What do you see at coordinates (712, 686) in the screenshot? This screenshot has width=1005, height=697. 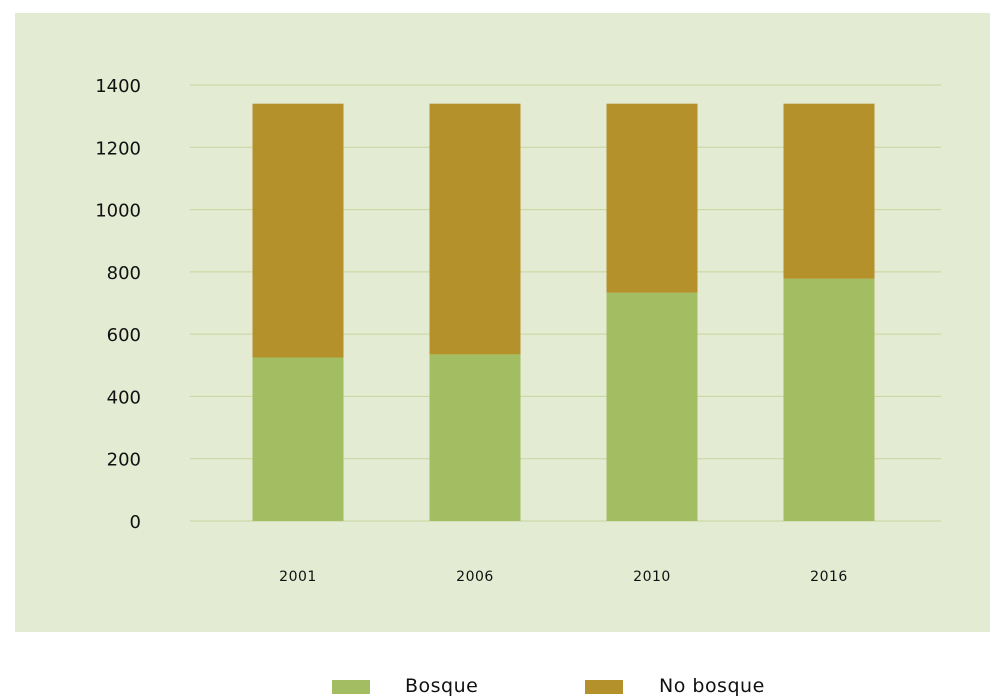 I see `legend-label-no-bosque: No bosque` at bounding box center [712, 686].